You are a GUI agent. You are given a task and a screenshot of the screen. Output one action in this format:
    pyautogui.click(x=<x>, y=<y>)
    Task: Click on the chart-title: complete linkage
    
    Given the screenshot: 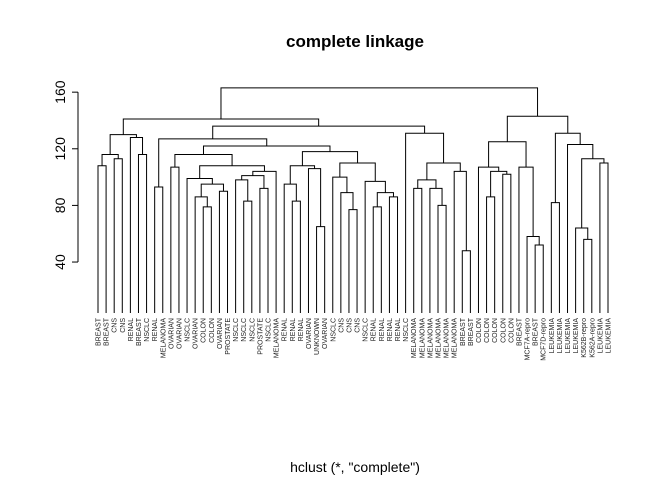 What is the action you would take?
    pyautogui.click(x=355, y=41)
    